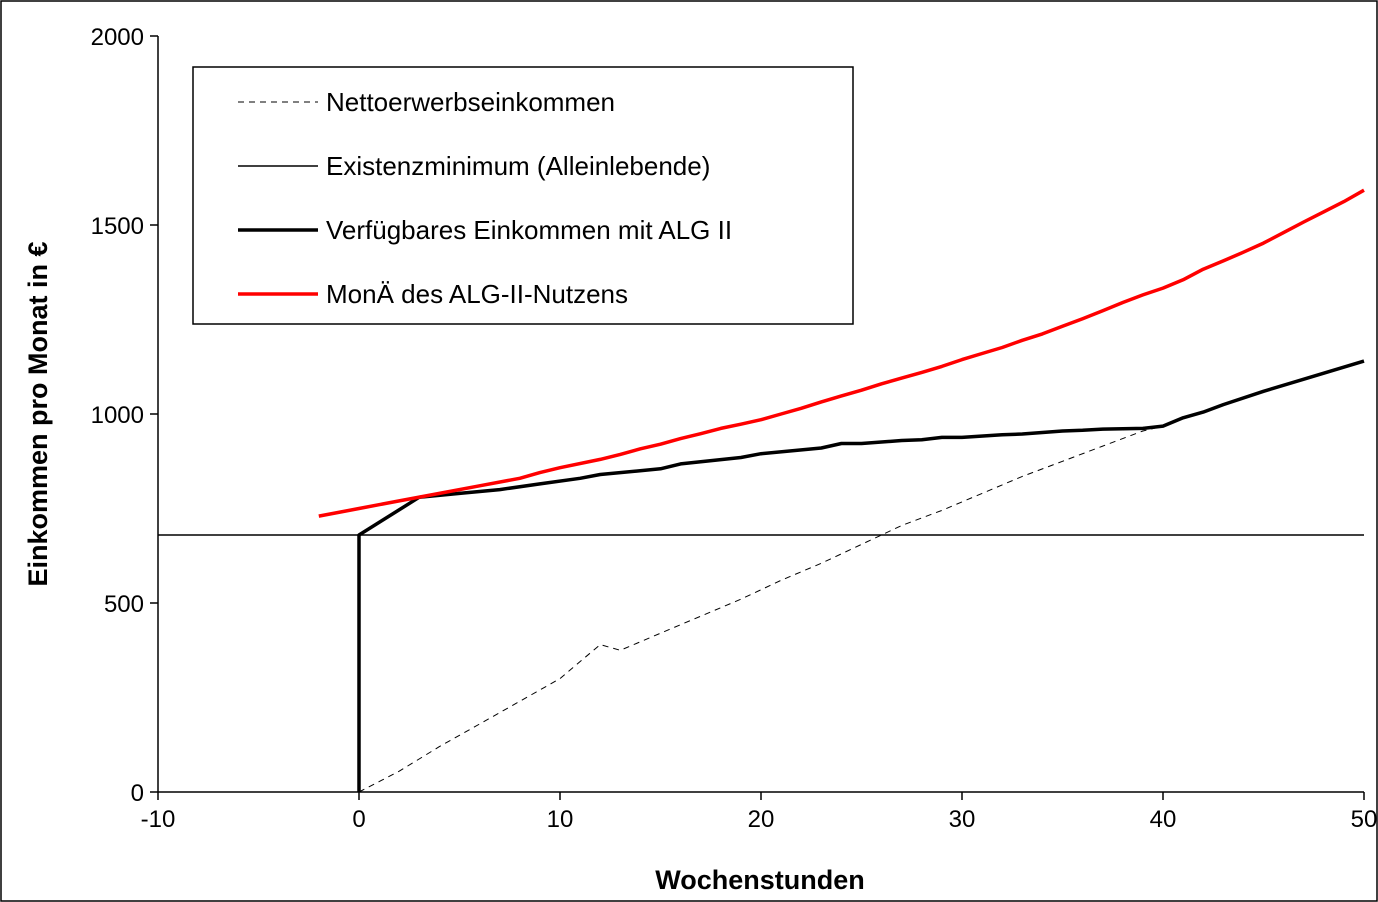 The height and width of the screenshot is (902, 1378). Describe the element at coordinates (518, 166) in the screenshot. I see `legend-label-1: Existenzminimum (Alleinlebende)` at that location.